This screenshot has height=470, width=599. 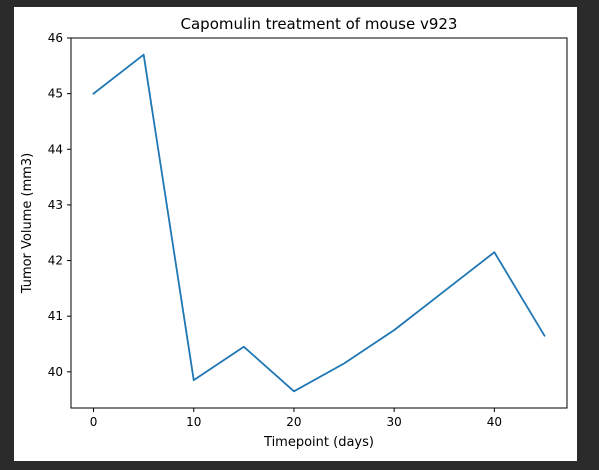 What do you see at coordinates (55, 316) in the screenshot?
I see `y-tick-label: 41` at bounding box center [55, 316].